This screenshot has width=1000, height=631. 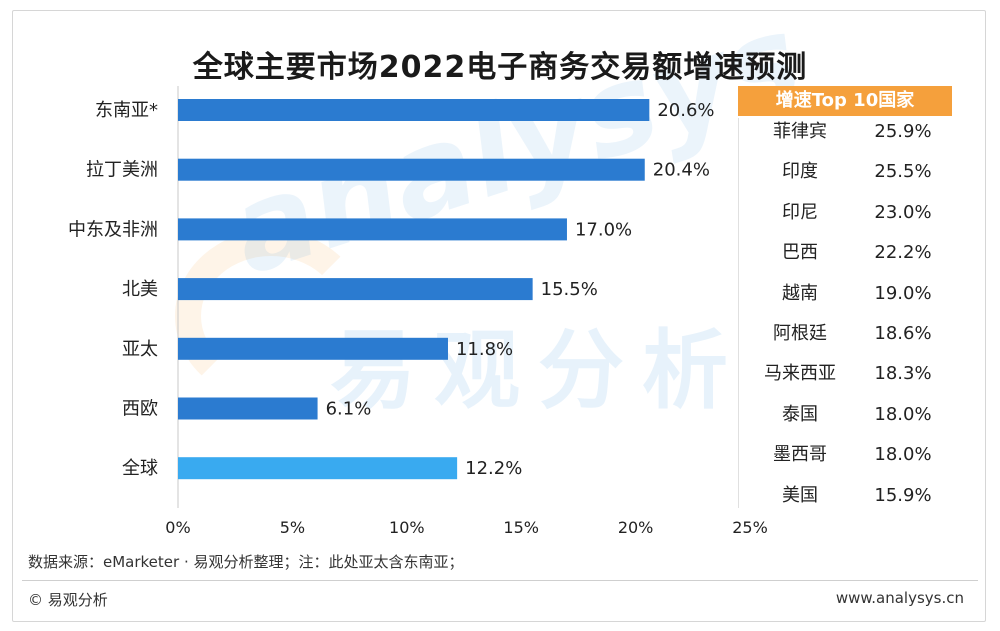 What do you see at coordinates (846, 334) in the screenshot?
I see `side-table-row: 阿根廷 18.6%` at bounding box center [846, 334].